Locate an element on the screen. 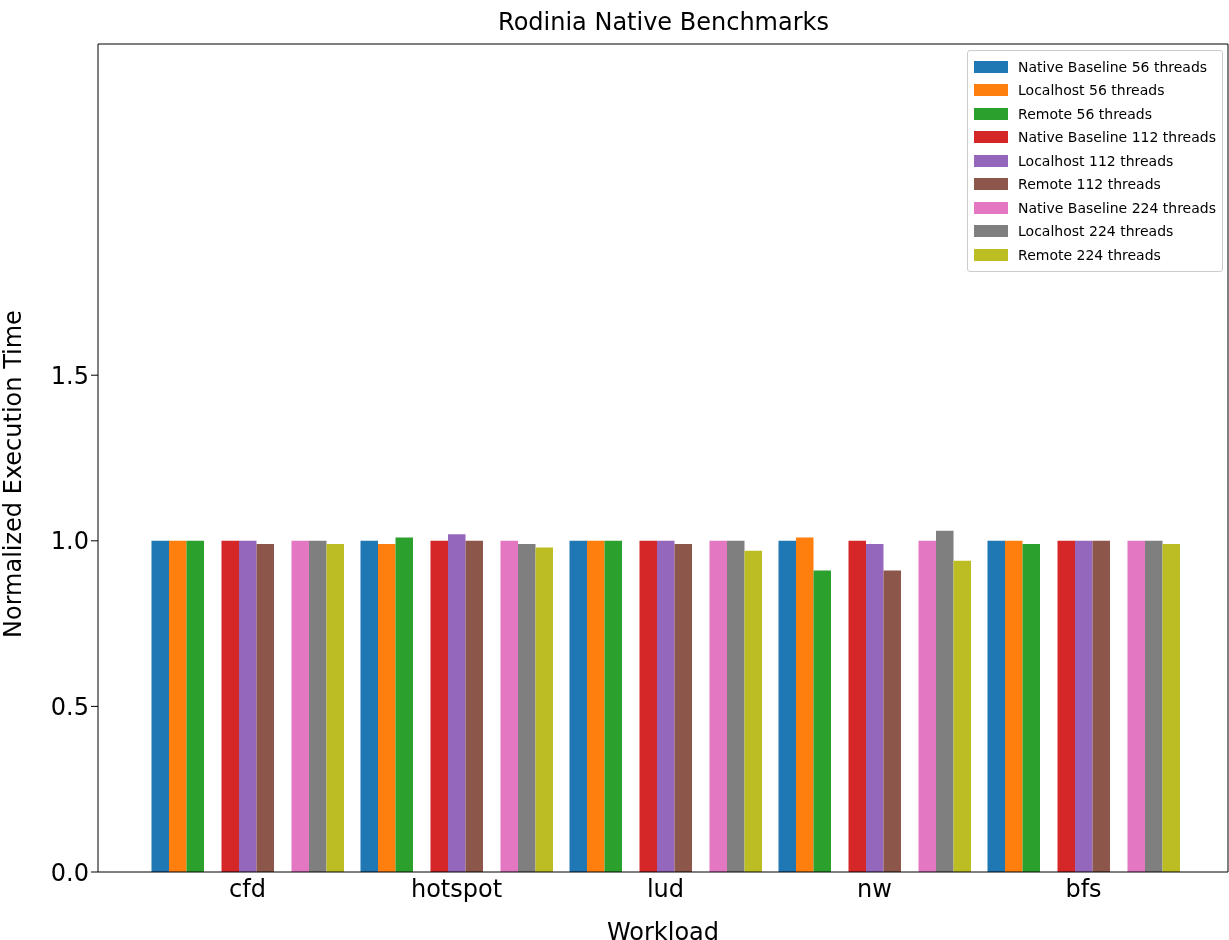  x-tick-label: nw is located at coordinates (874, 889).